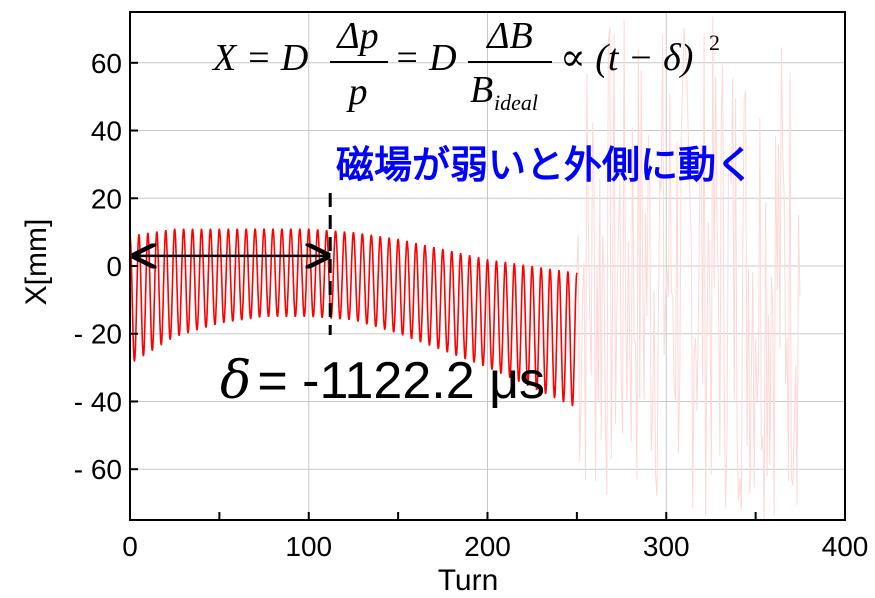 This screenshot has height=598, width=875. What do you see at coordinates (98, 334) in the screenshot?
I see `y-tick-label: - 20` at bounding box center [98, 334].